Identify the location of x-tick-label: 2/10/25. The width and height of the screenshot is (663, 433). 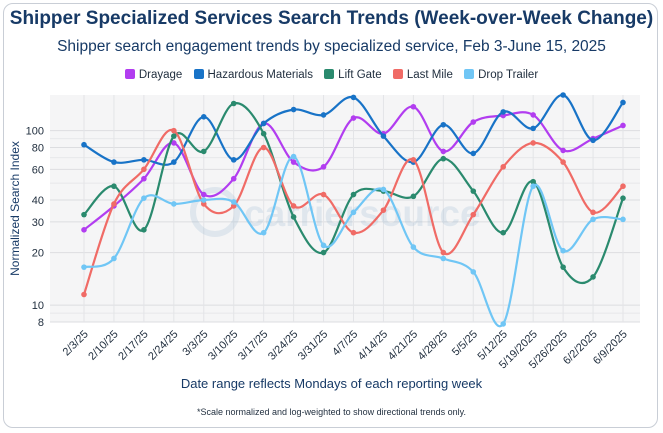
(103, 345).